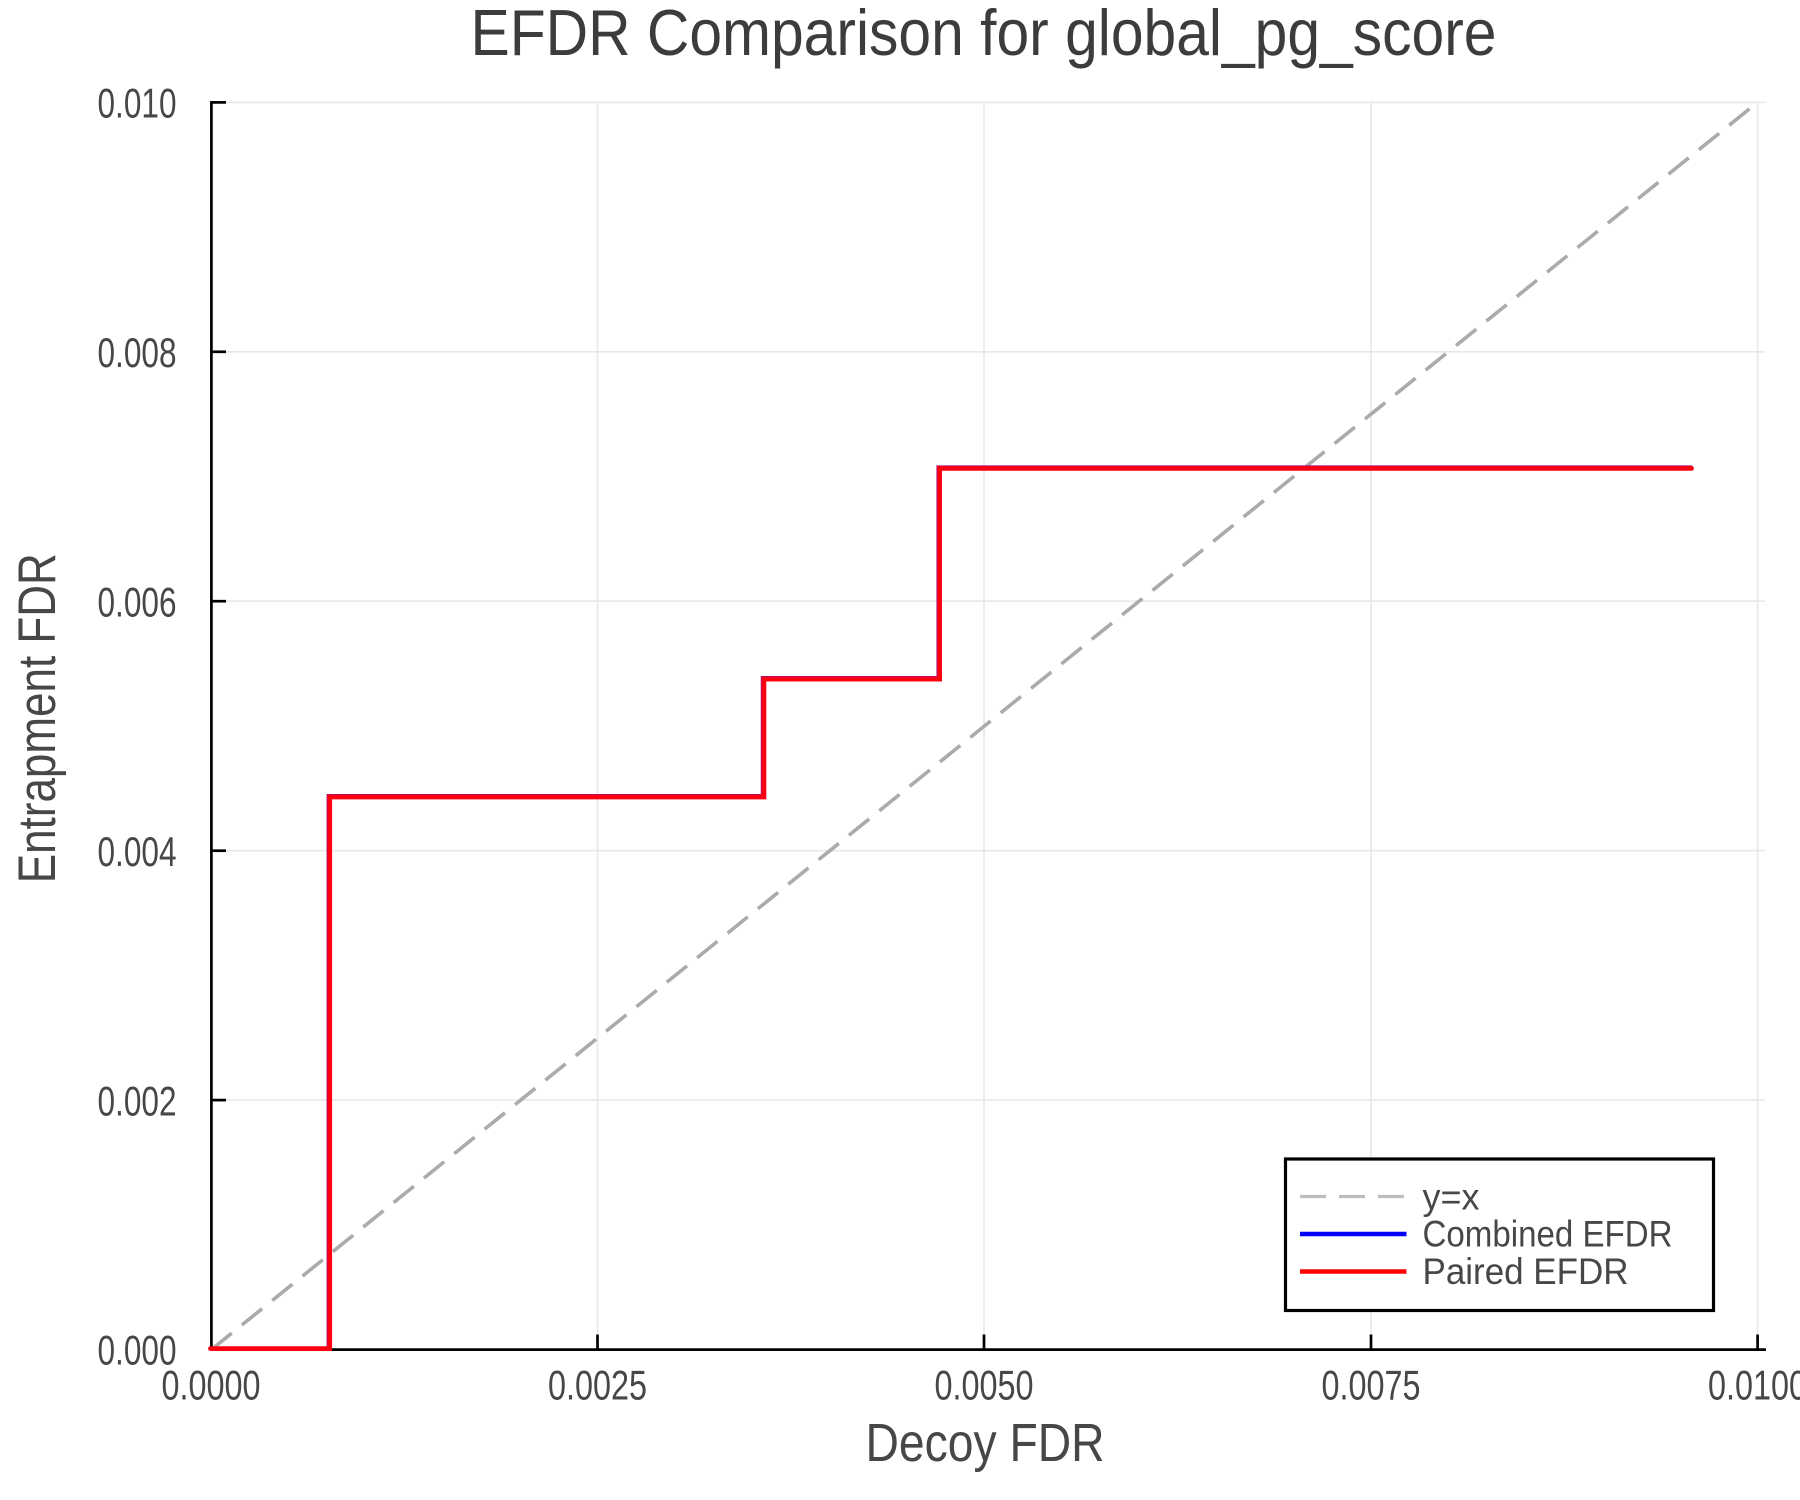 The image size is (1800, 1500). I want to click on svg-text:EFDR Comparison for global_pg_: EFDR Comparison for global_pg_score, so click(984, 34).